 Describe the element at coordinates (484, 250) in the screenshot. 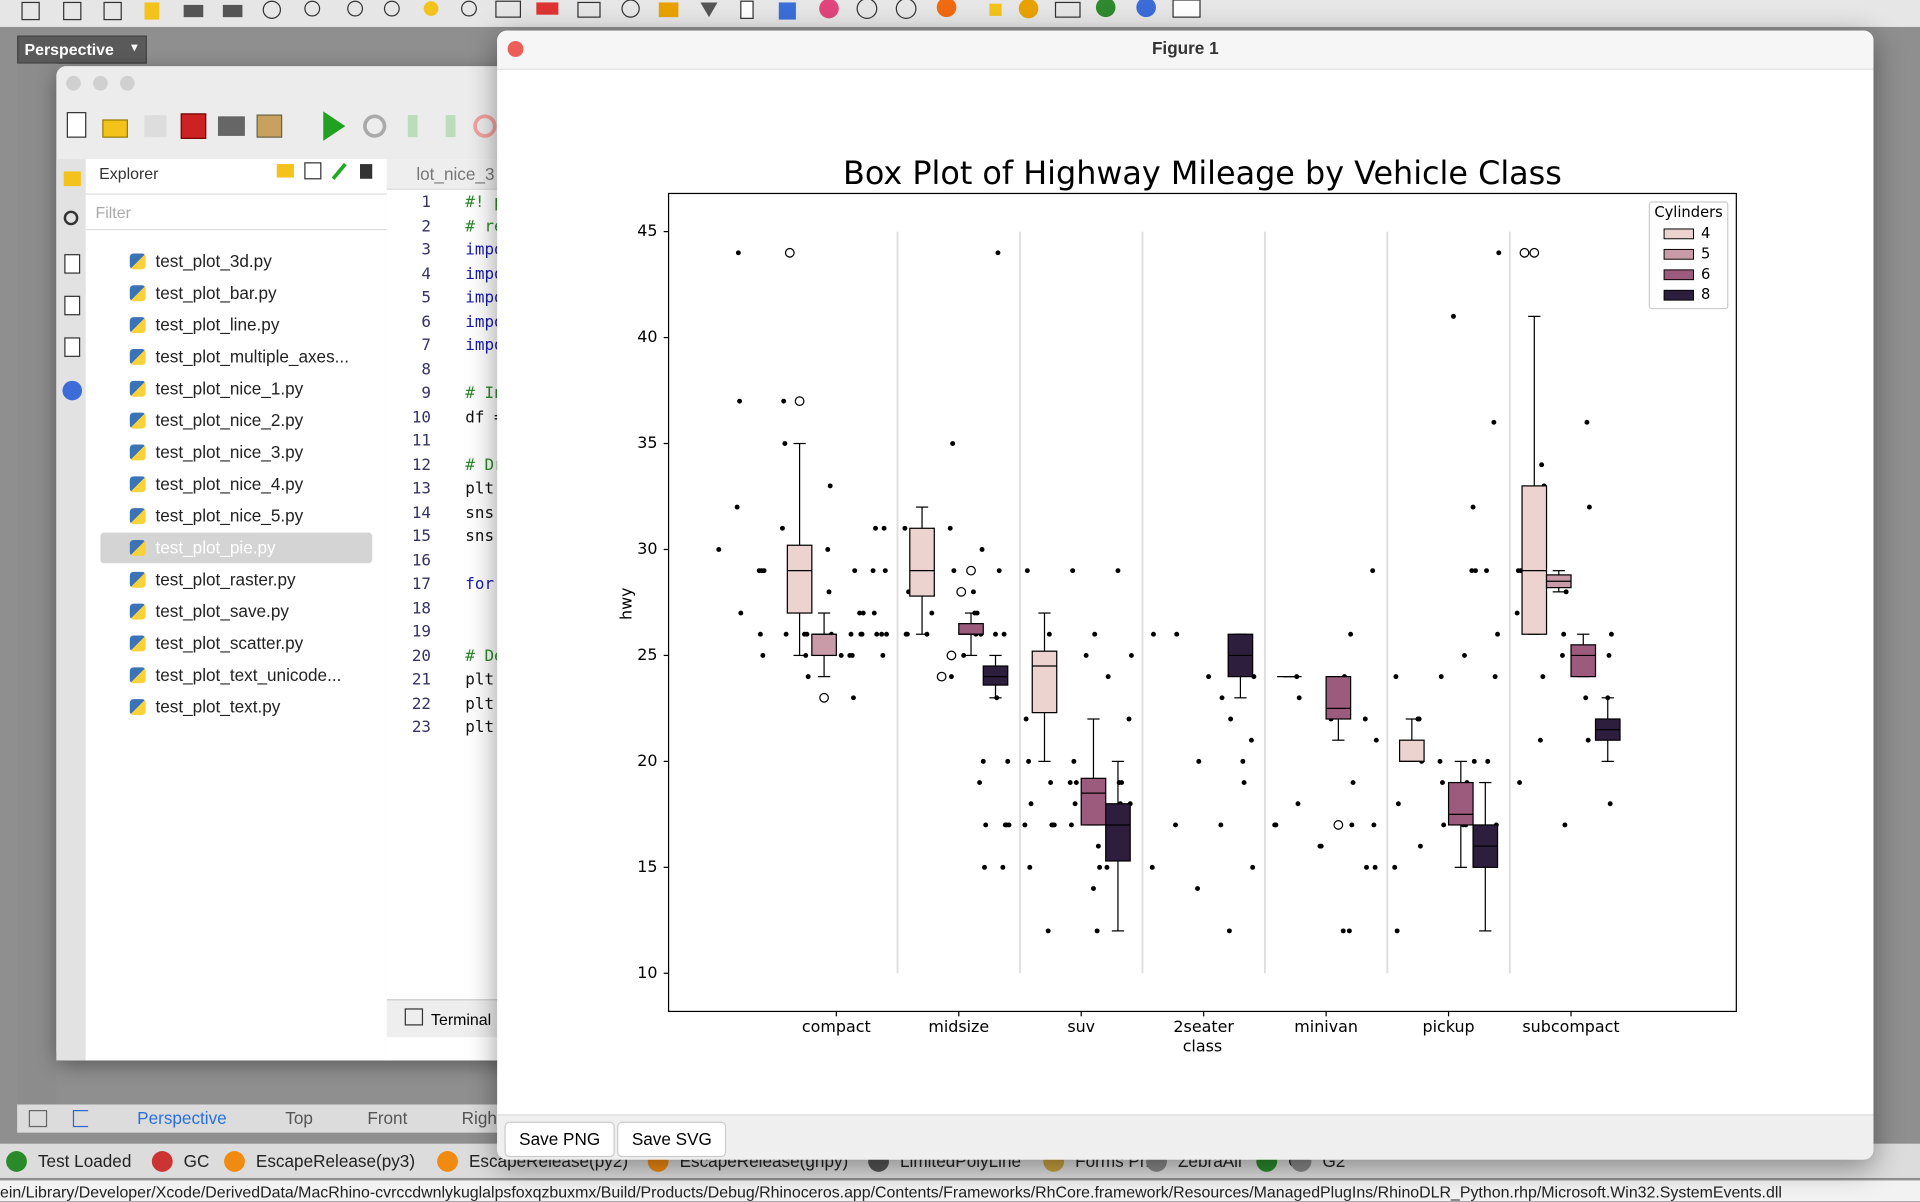

I see `code-line: impo` at that location.